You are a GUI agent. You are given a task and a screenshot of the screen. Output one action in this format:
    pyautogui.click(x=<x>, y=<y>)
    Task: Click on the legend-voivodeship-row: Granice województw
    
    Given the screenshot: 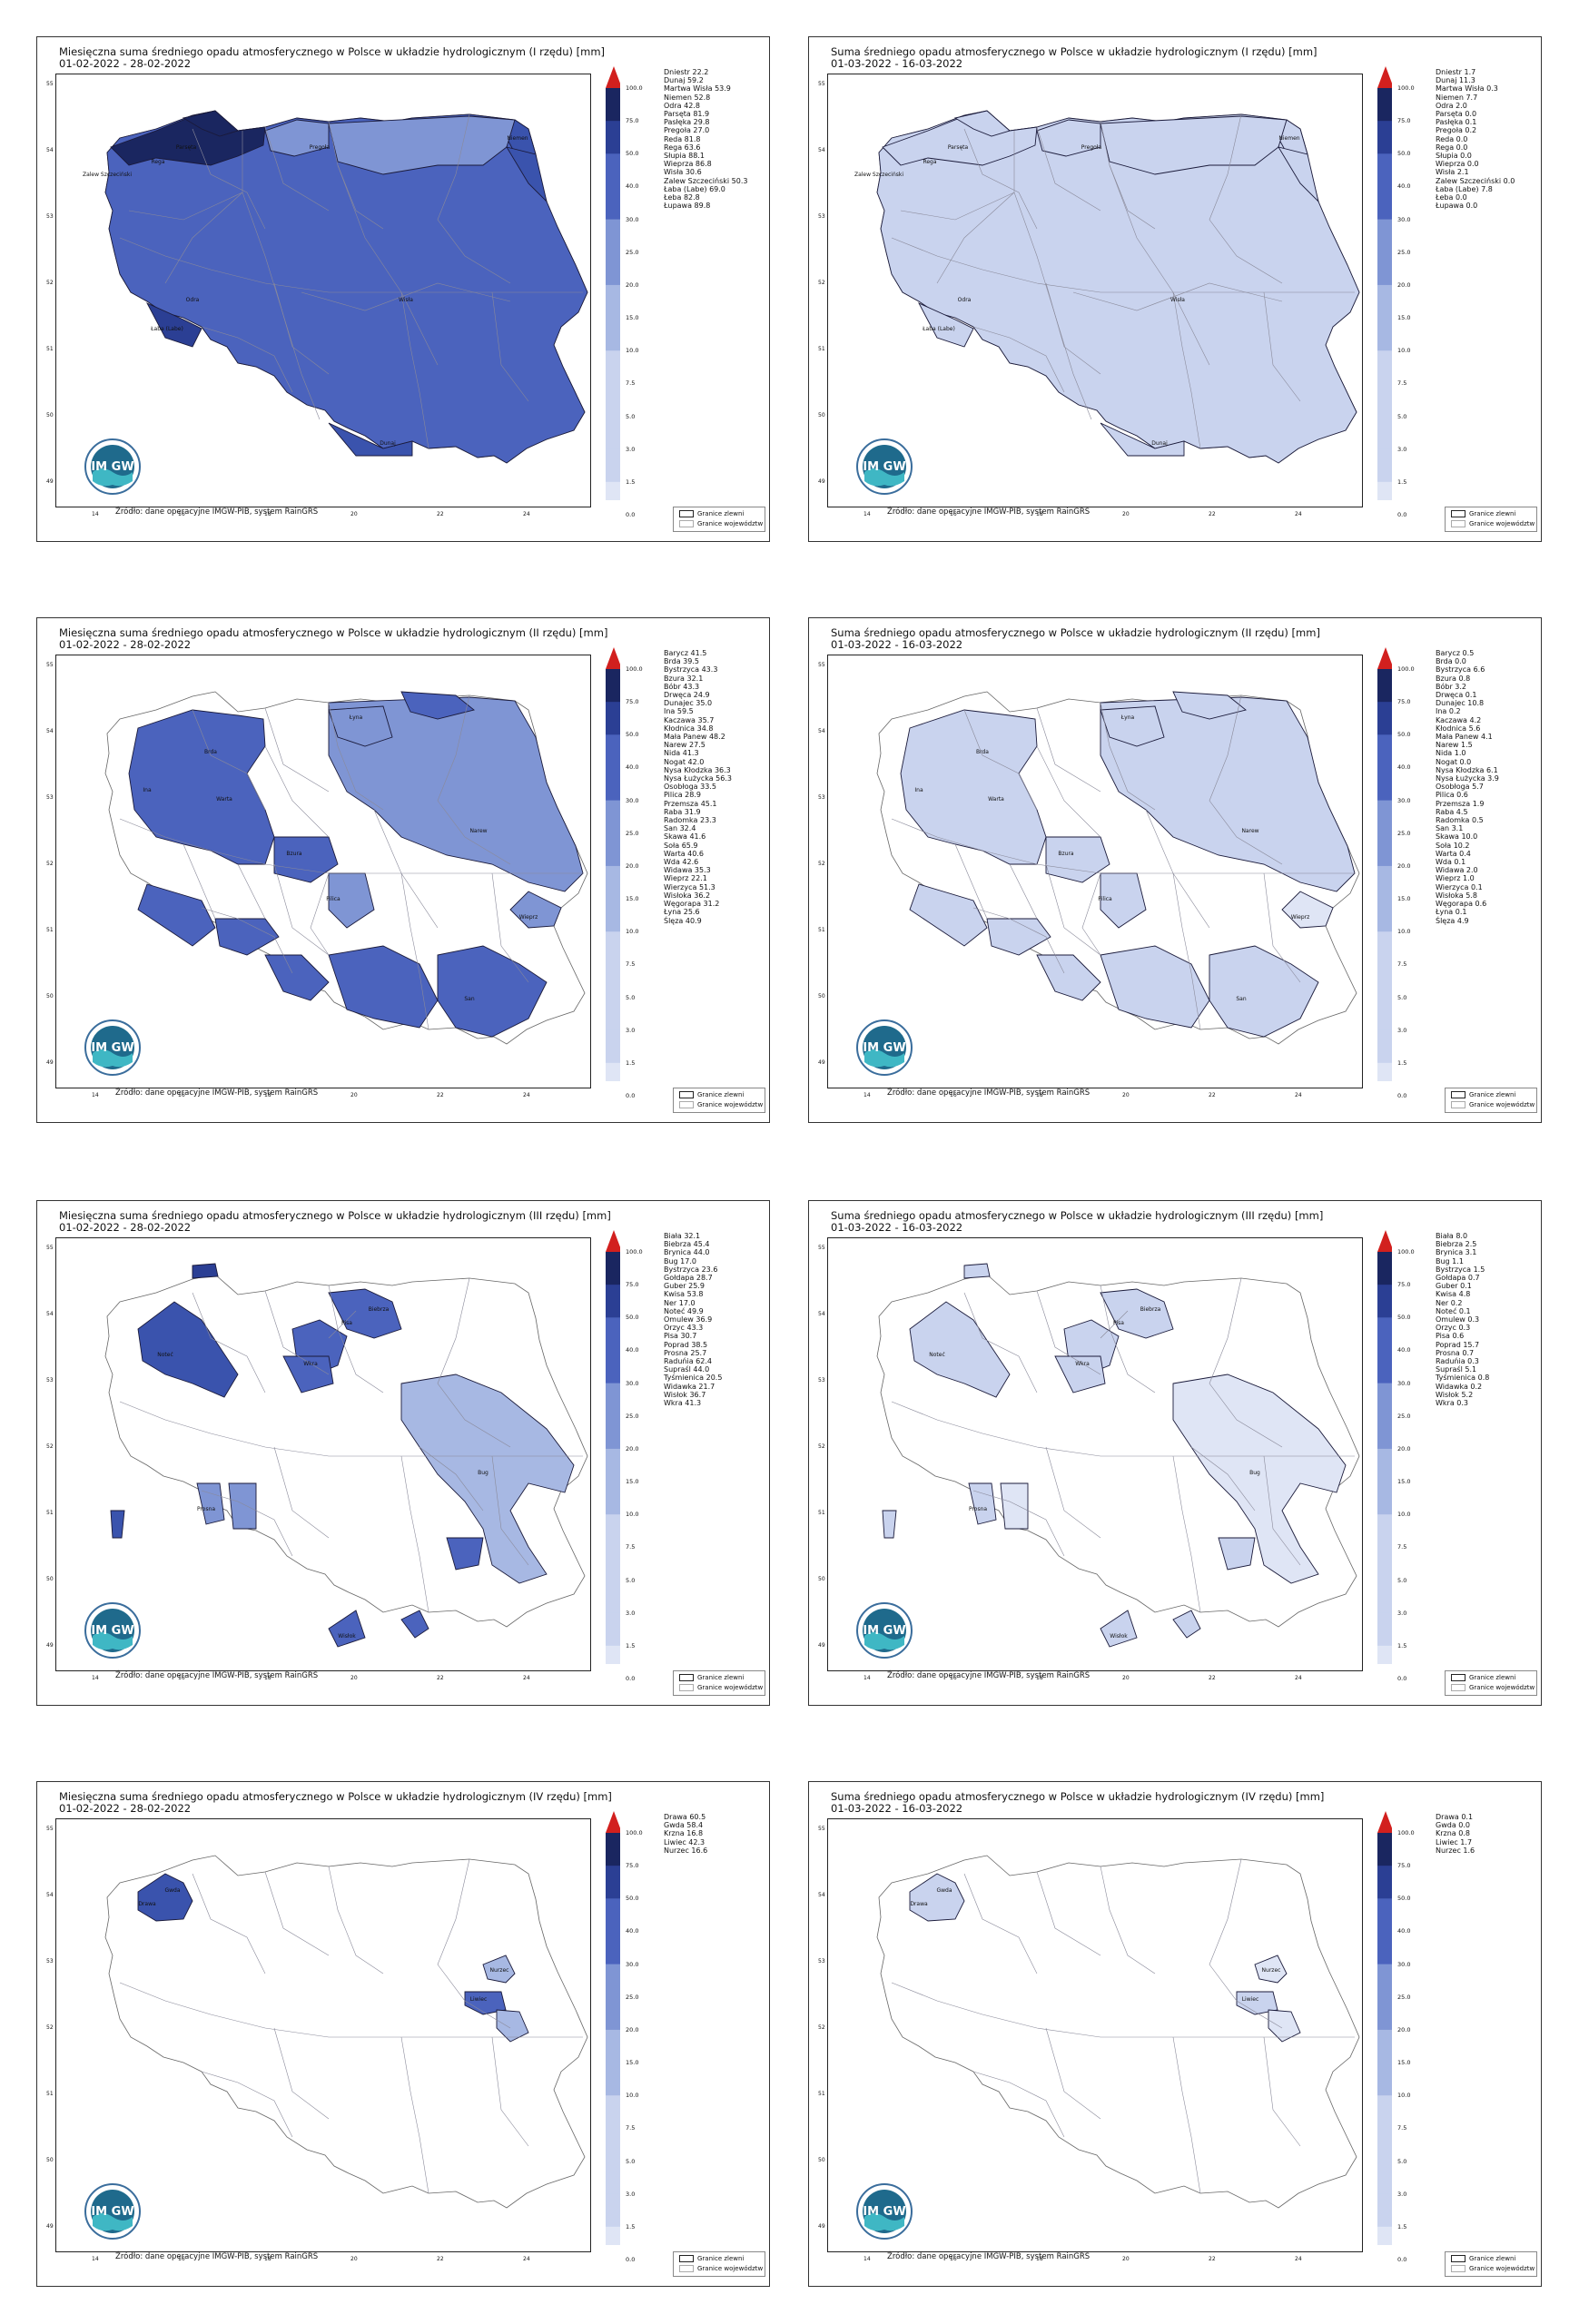 What is the action you would take?
    pyautogui.click(x=1493, y=1104)
    